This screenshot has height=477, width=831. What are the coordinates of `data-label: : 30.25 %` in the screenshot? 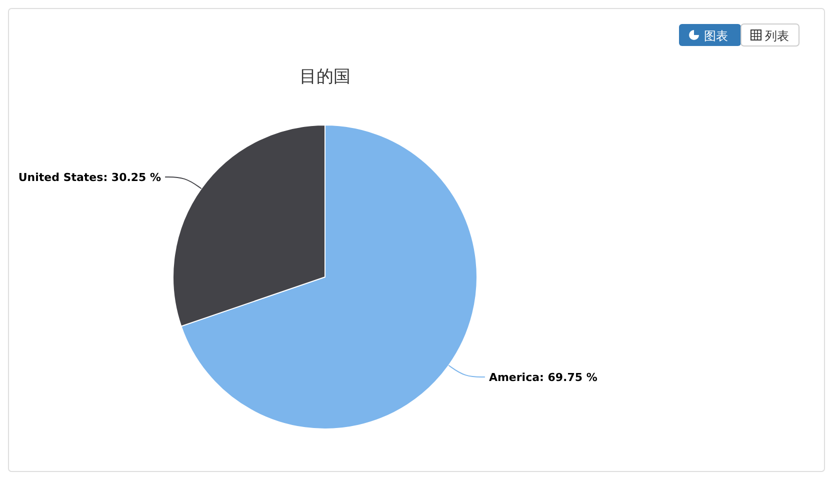 It's located at (132, 177).